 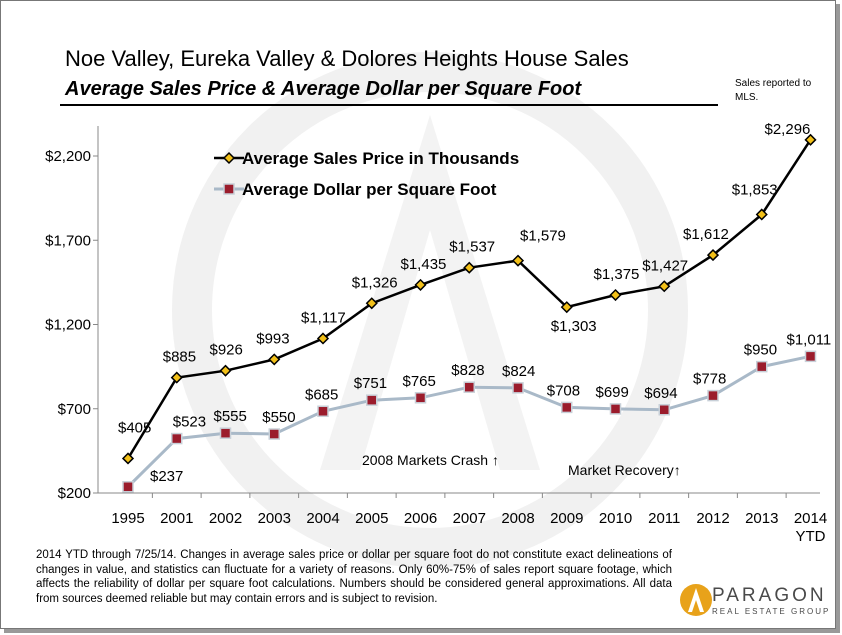 I want to click on data-label-sales-price: $2,296, so click(x=788, y=129).